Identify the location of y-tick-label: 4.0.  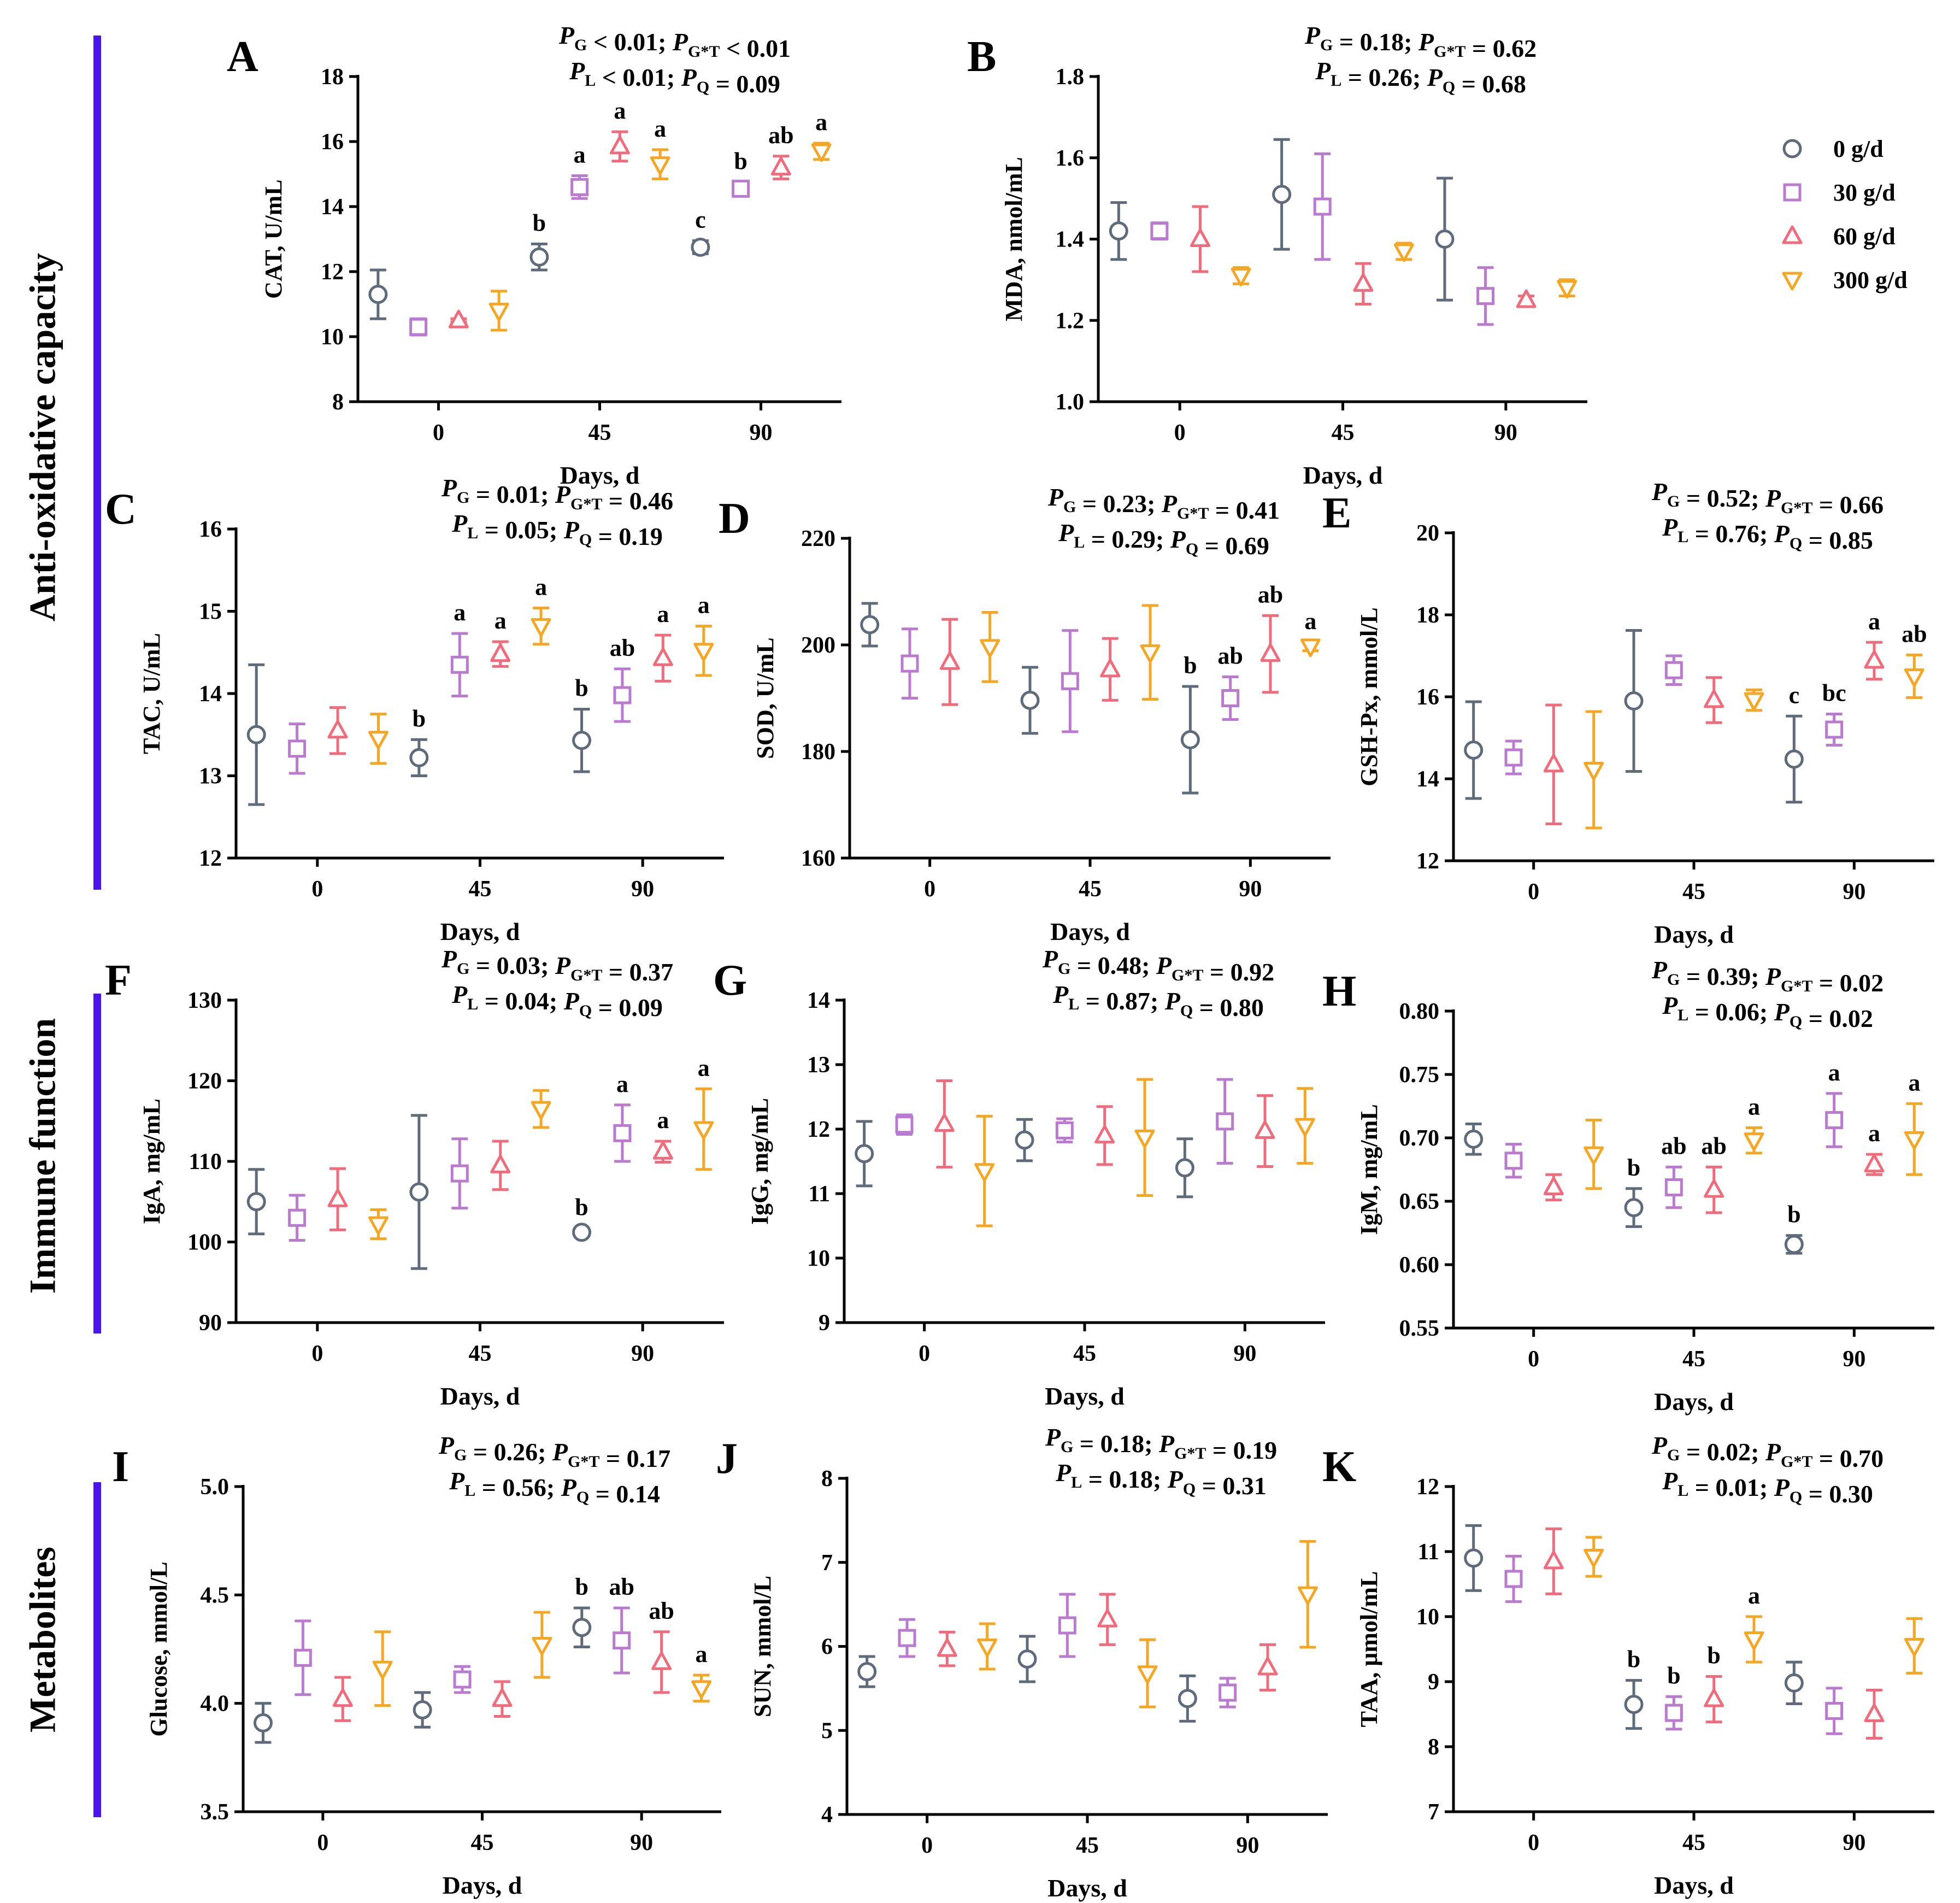
(215, 1704).